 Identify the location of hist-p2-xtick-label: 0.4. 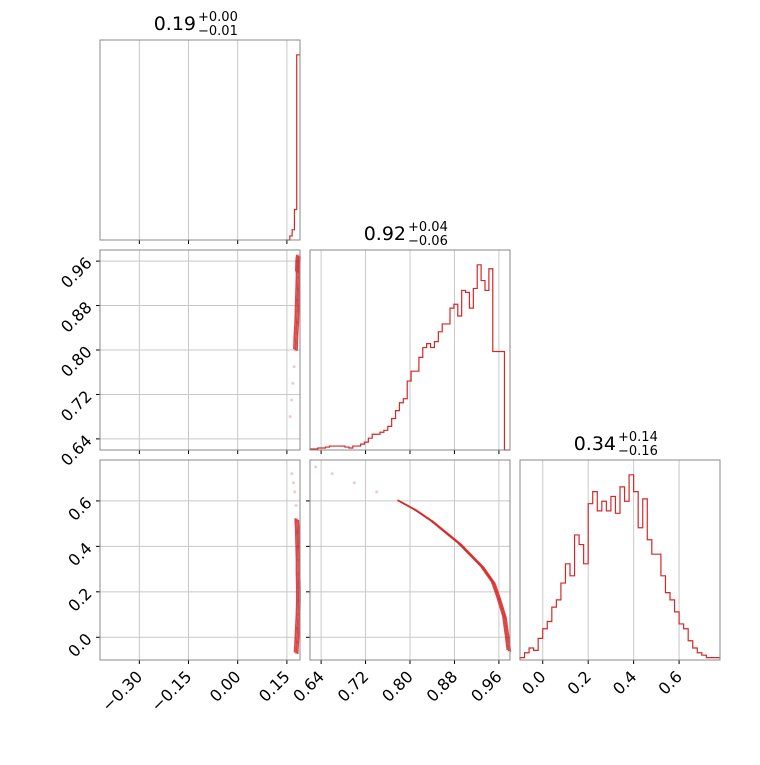
(624, 682).